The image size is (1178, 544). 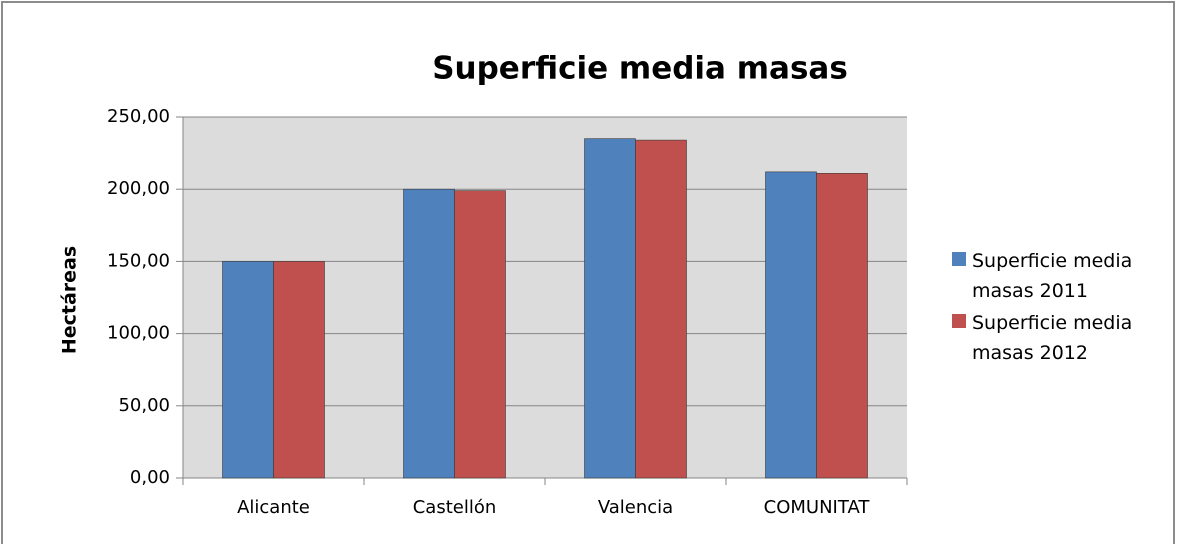 What do you see at coordinates (150, 477) in the screenshot?
I see `y-tick-label: 0,00` at bounding box center [150, 477].